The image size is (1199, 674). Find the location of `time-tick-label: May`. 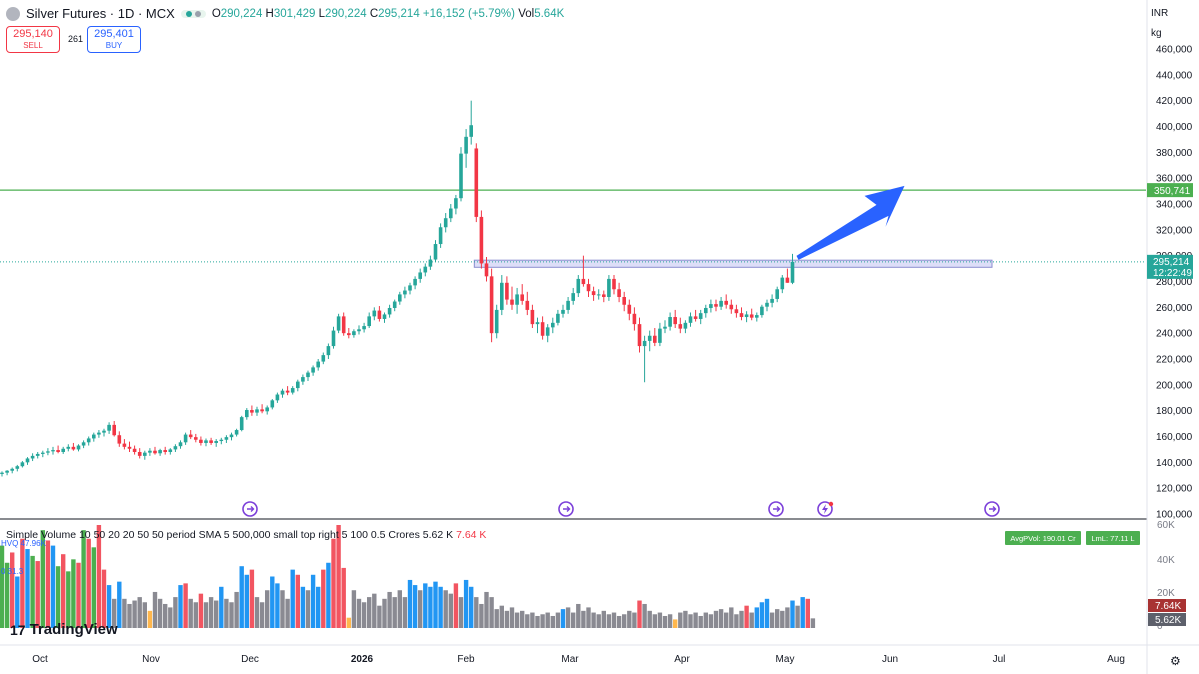

time-tick-label: May is located at coordinates (785, 659).